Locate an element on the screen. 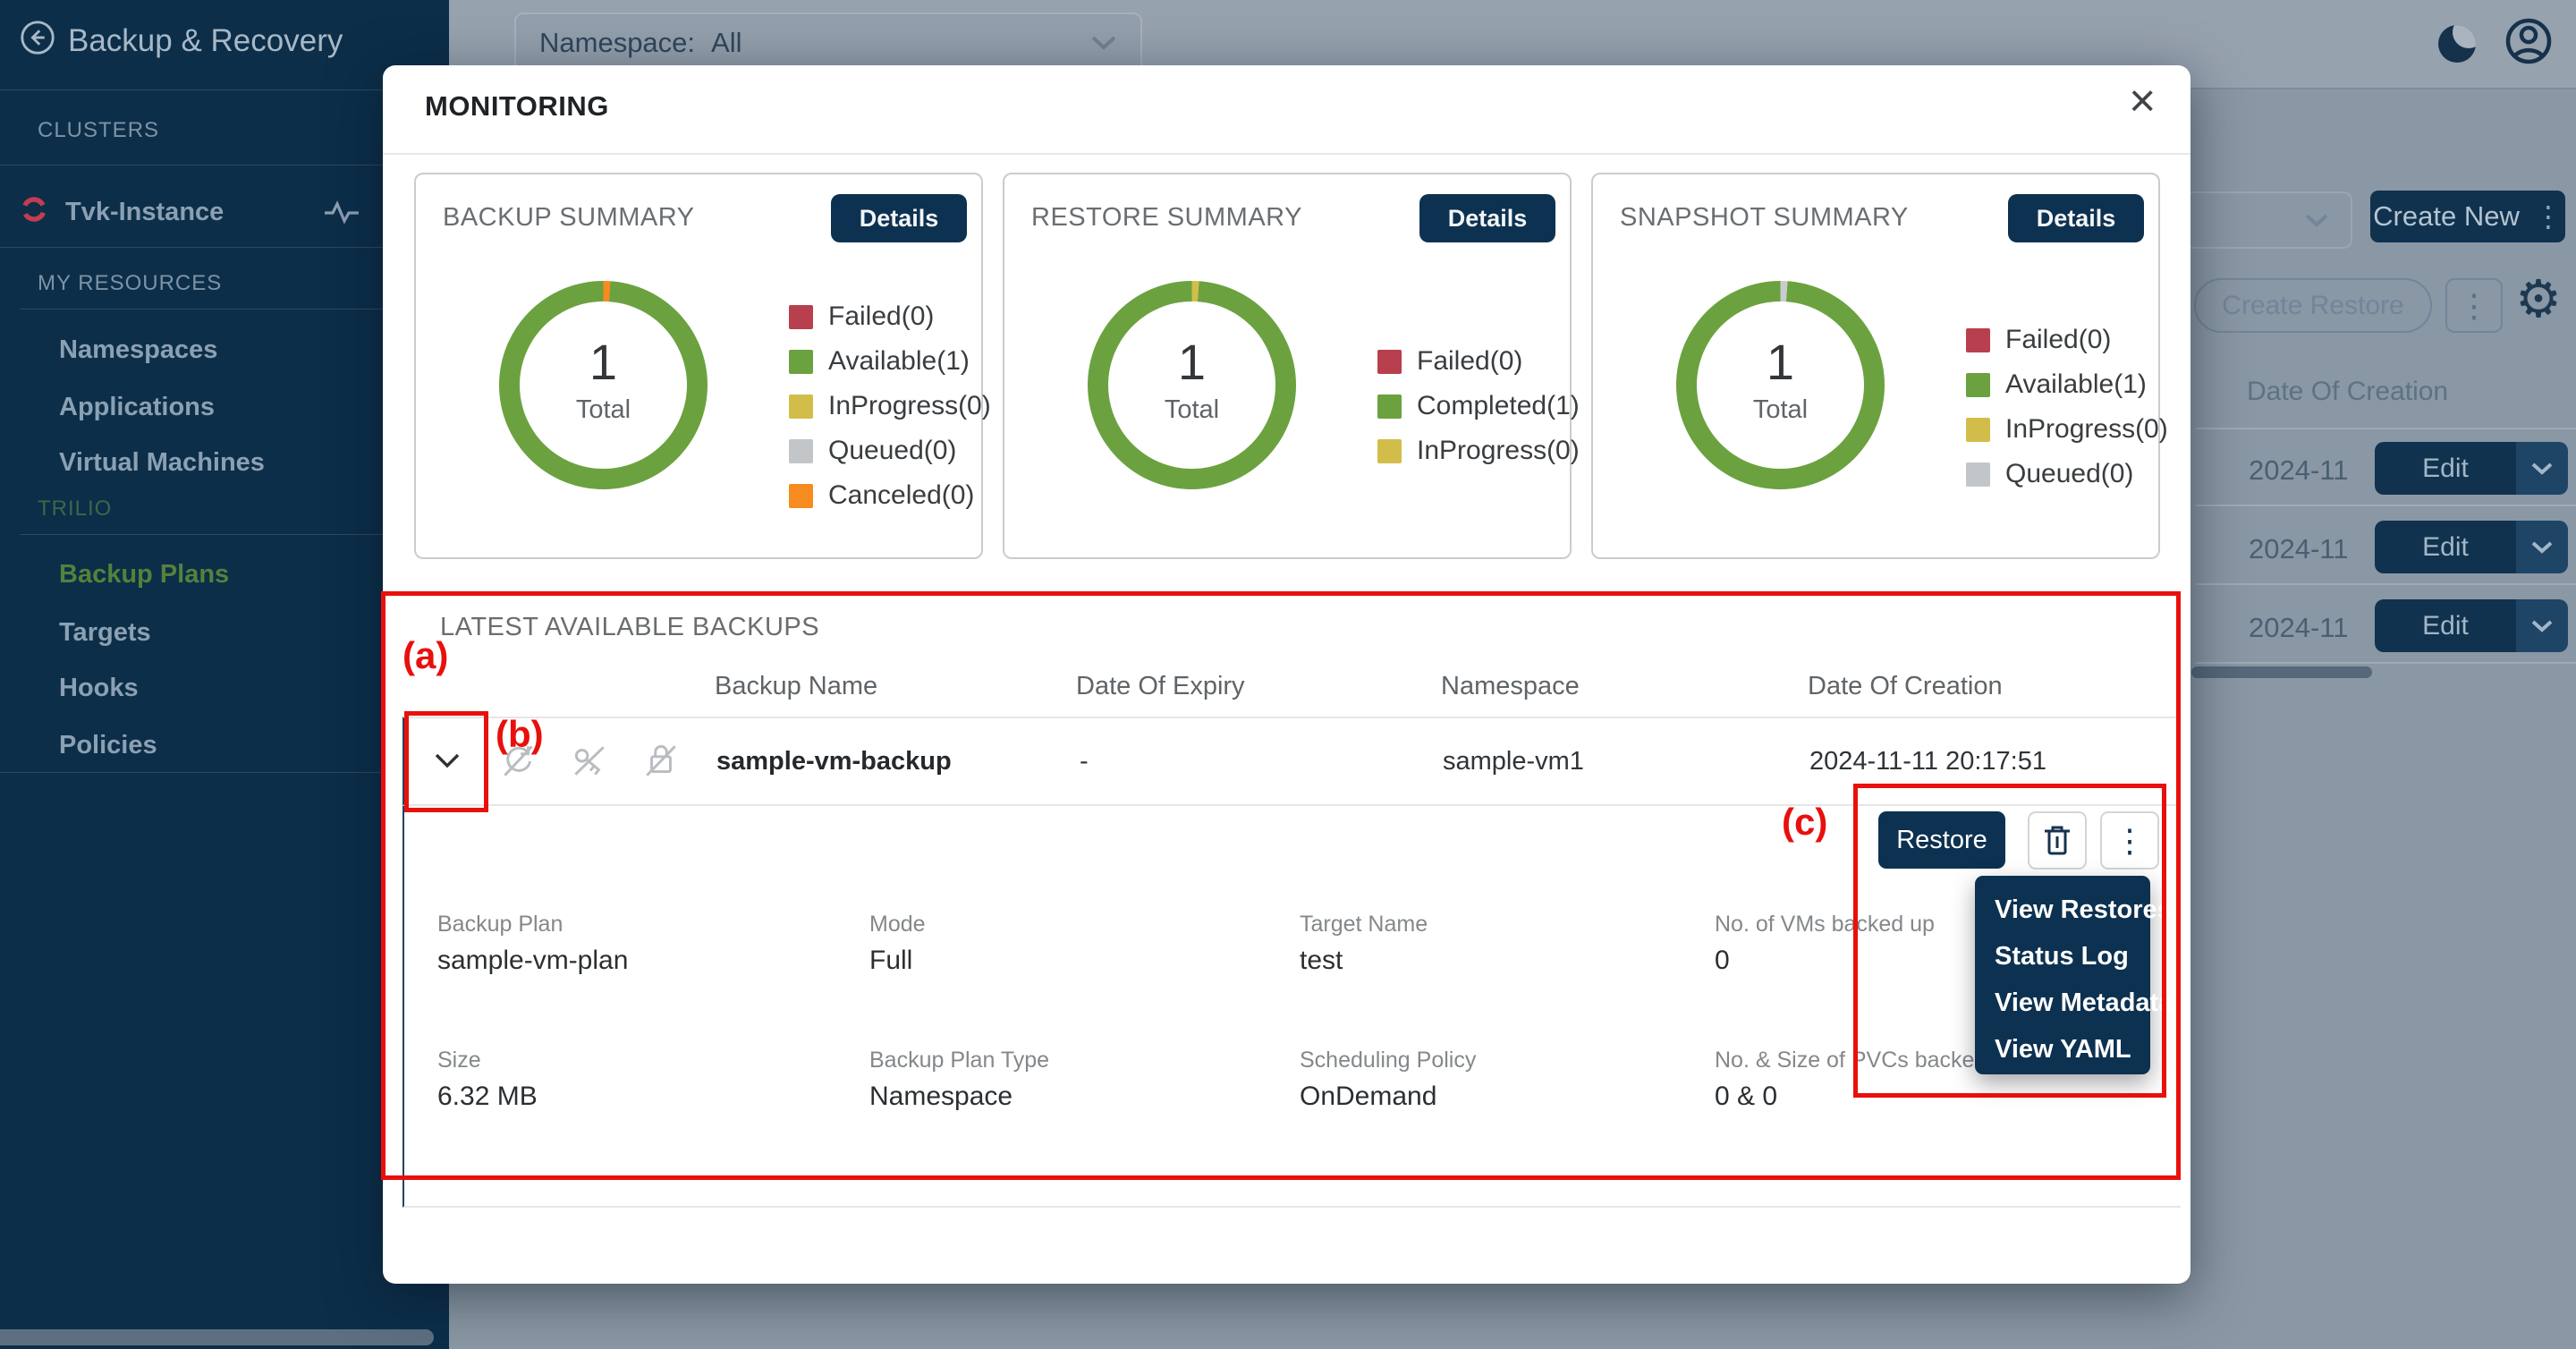 The image size is (2576, 1349). background-dropdown is located at coordinates (2258, 220).